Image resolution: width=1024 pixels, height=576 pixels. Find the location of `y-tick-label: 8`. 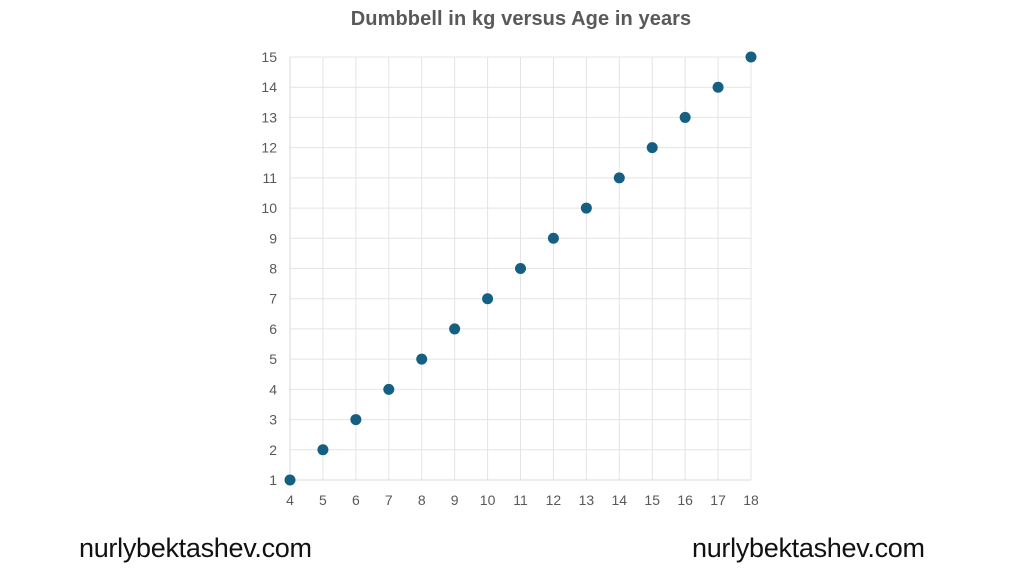

y-tick-label: 8 is located at coordinates (273, 269).